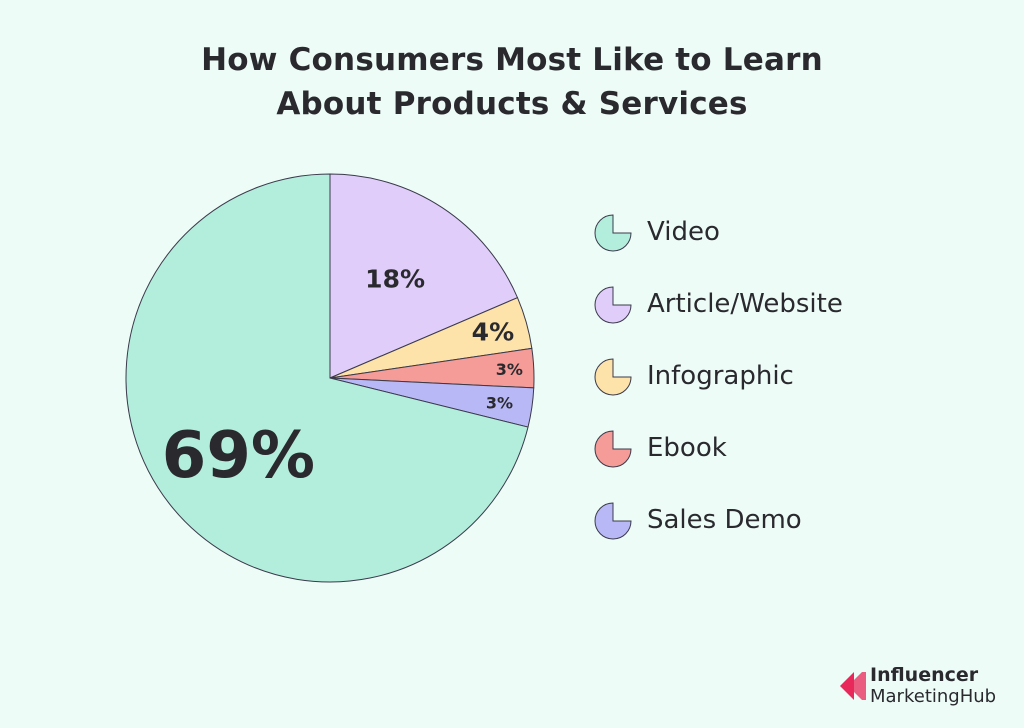  Describe the element at coordinates (745, 304) in the screenshot. I see `legend-label-article-website: Article/Website` at that location.